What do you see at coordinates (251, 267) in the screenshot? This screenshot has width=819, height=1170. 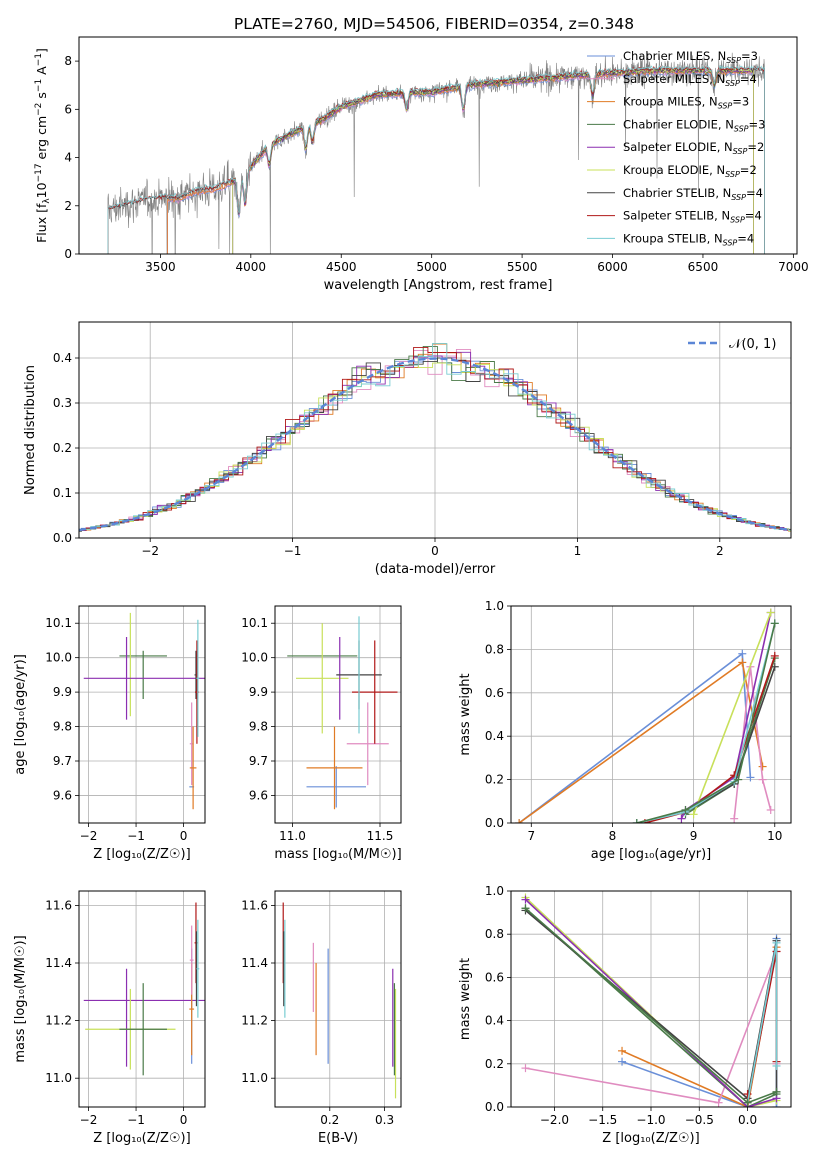 I see `x-tick-label: 4000` at bounding box center [251, 267].